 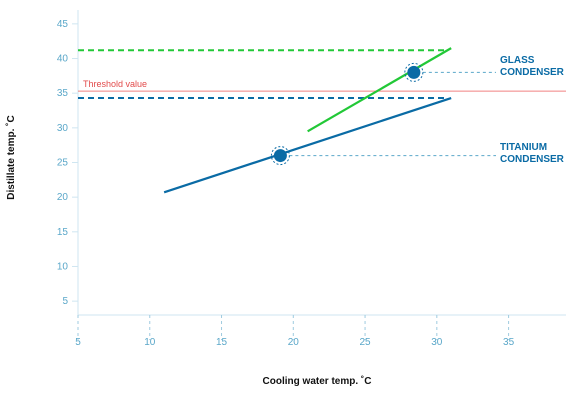 I want to click on y-tick-label: 15, so click(x=63, y=232).